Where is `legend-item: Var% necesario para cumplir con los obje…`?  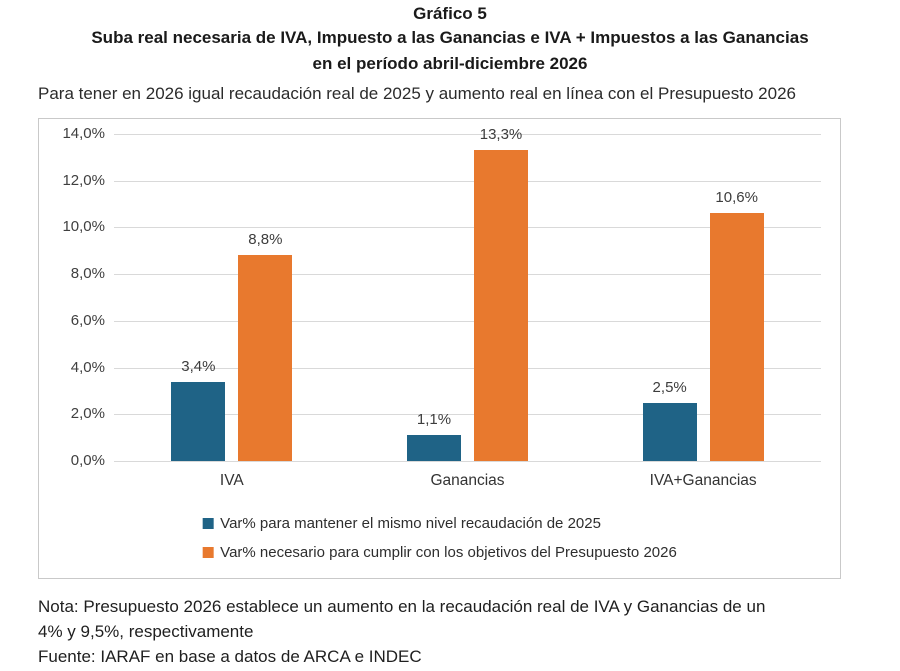
legend-item: Var% necesario para cumplir con los obje… is located at coordinates (439, 552).